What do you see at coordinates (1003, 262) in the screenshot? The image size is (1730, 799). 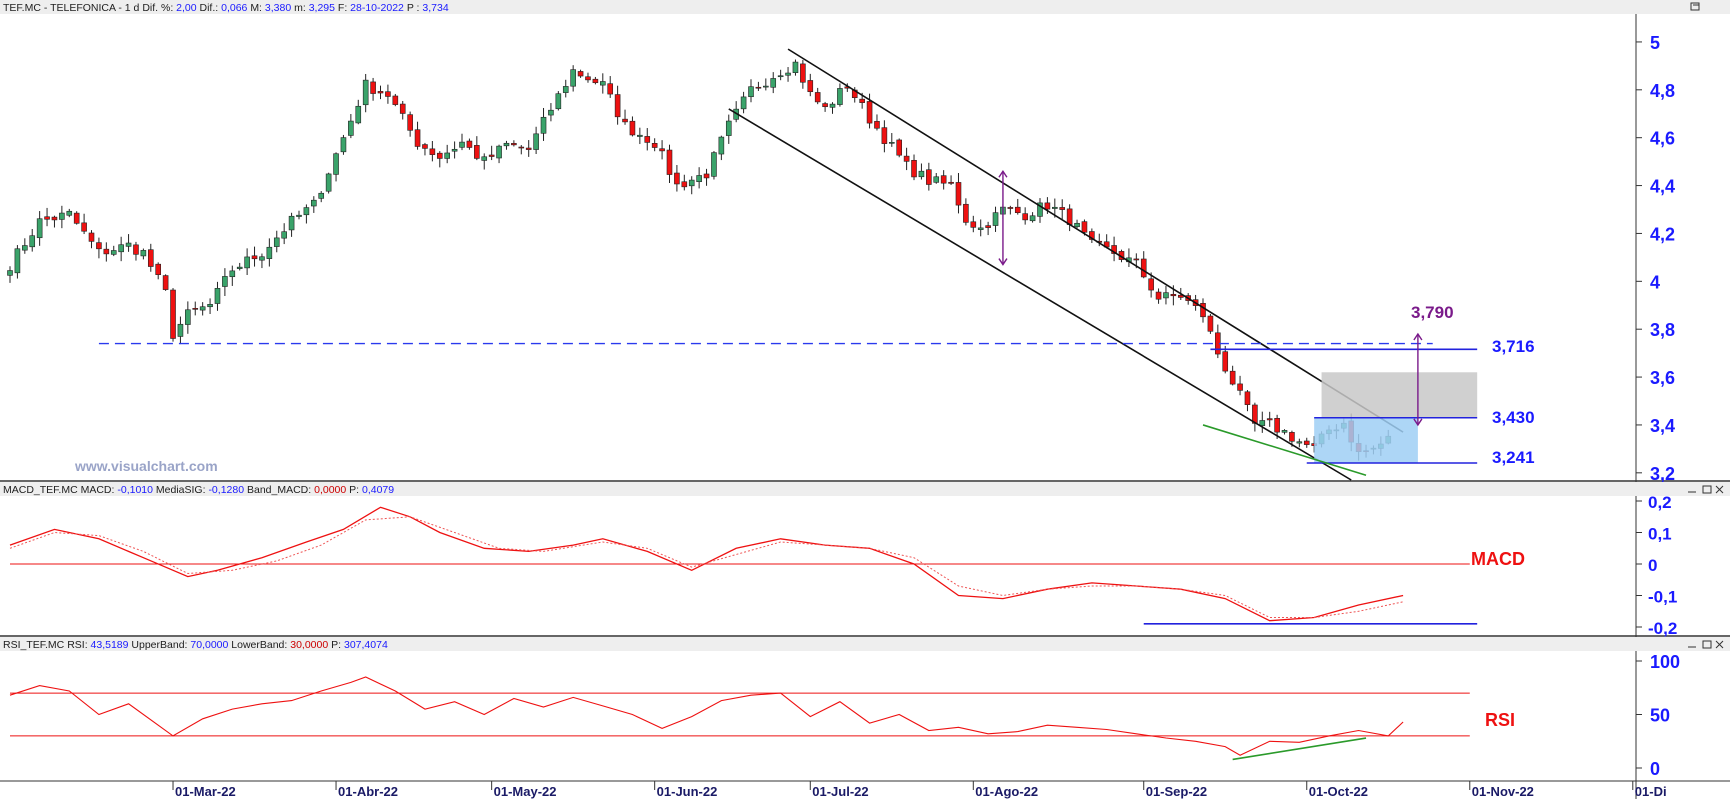 I see `measured-move-head-bottom` at bounding box center [1003, 262].